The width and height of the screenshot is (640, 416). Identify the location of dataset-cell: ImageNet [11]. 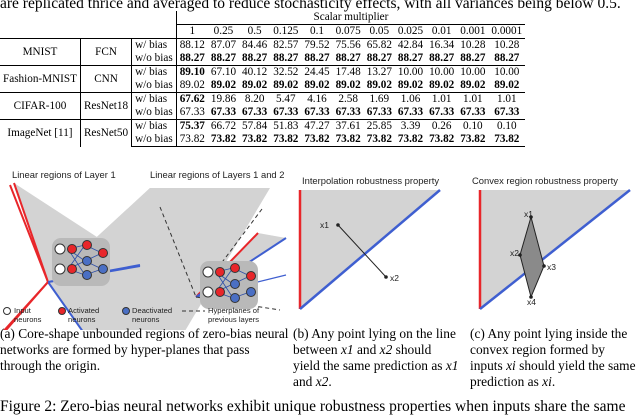
(40, 133).